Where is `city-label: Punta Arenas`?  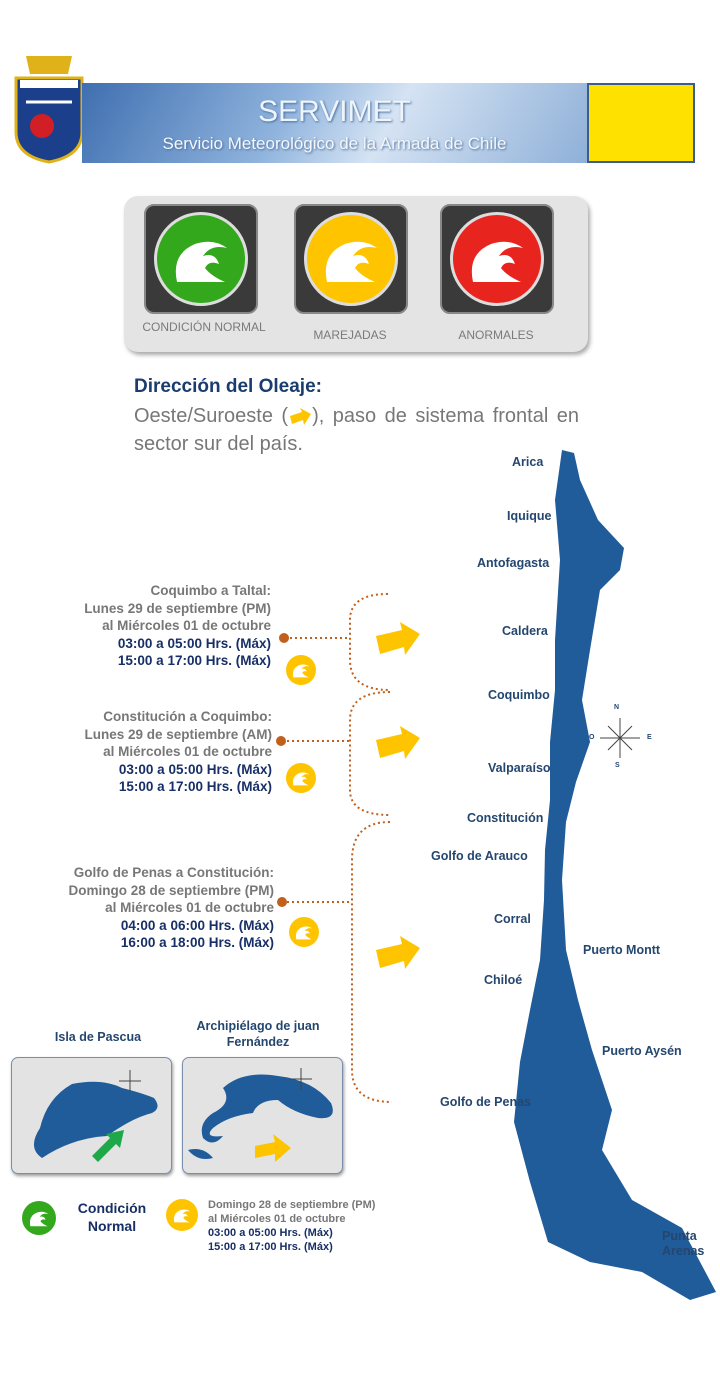
city-label: Punta Arenas is located at coordinates (683, 1243).